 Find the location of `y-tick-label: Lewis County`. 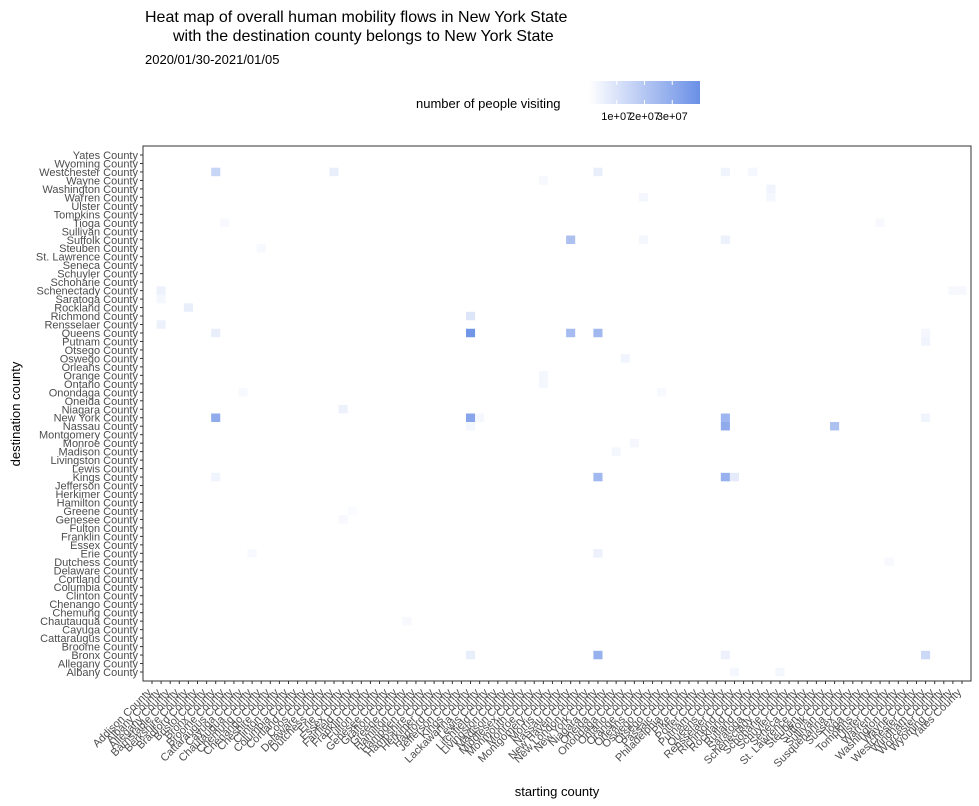

y-tick-label: Lewis County is located at coordinates (105, 470).